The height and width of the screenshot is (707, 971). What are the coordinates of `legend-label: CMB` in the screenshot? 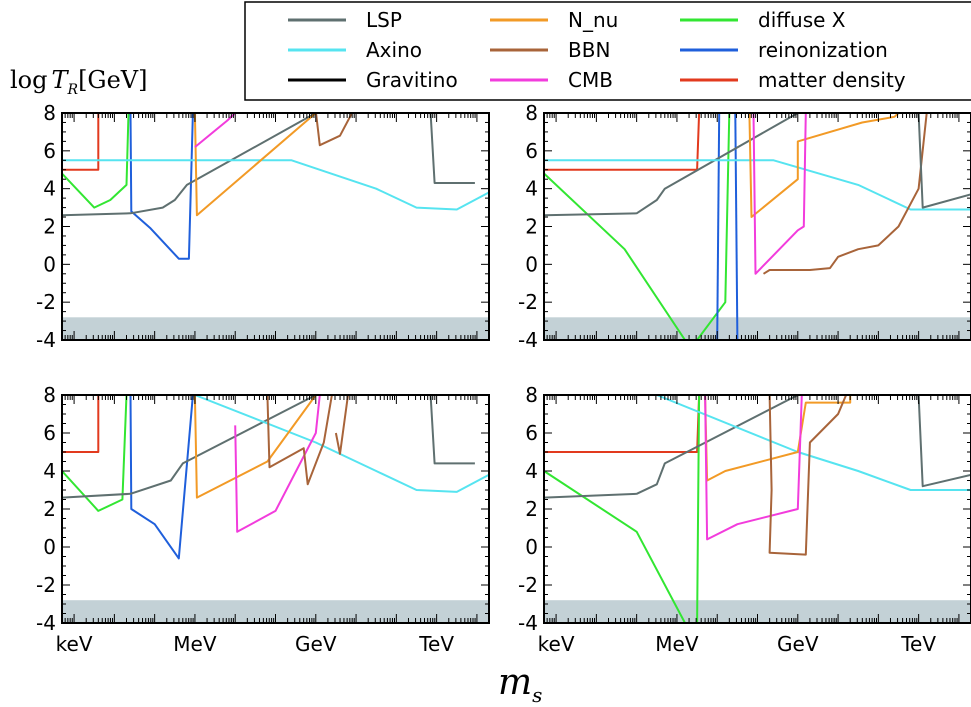 It's located at (590, 80).